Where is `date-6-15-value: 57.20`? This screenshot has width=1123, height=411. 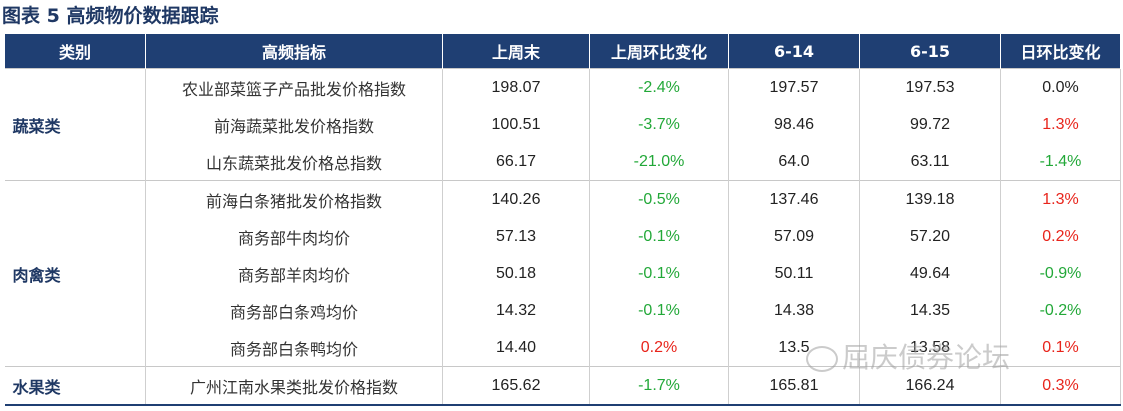
date-6-15-value: 57.20 is located at coordinates (930, 236).